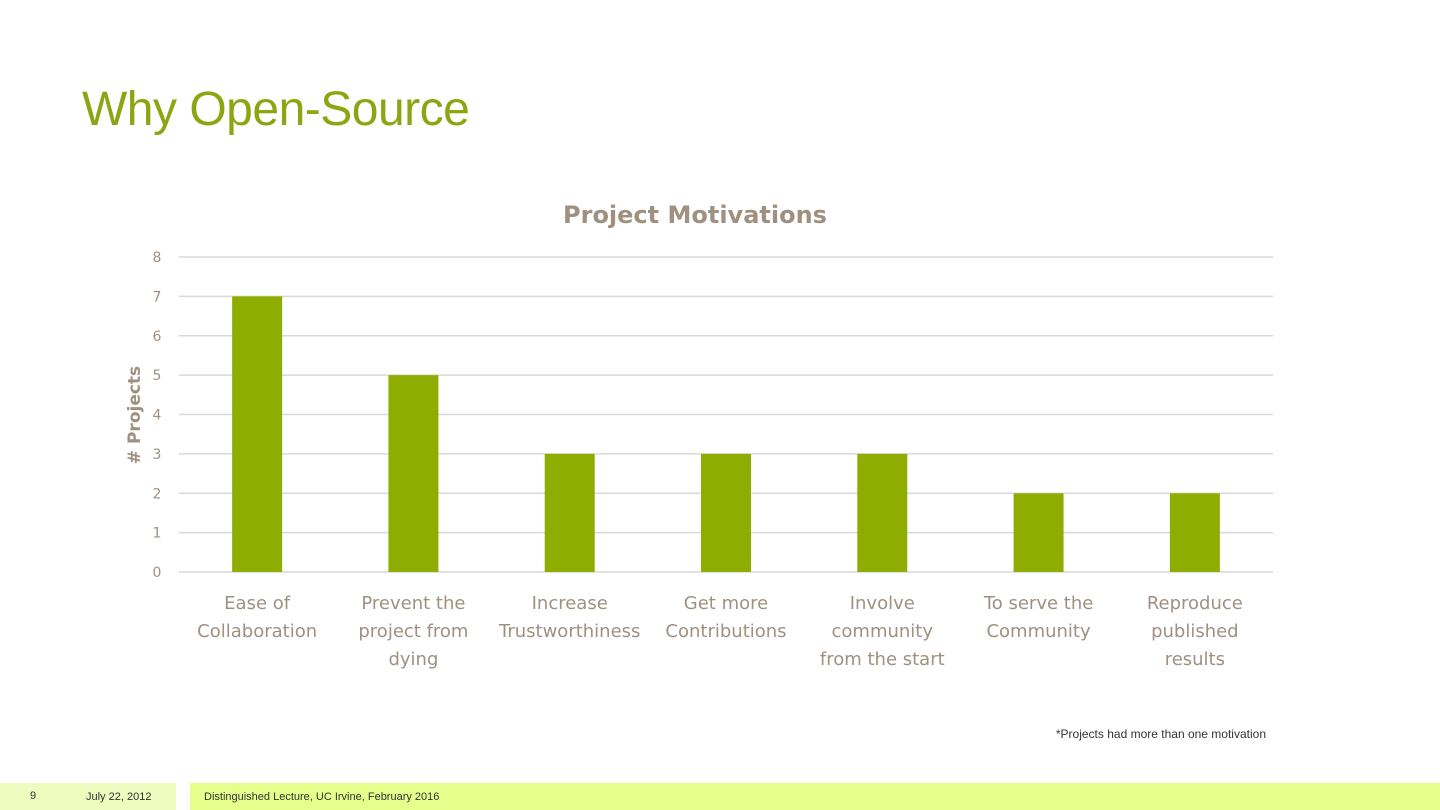  What do you see at coordinates (1038, 603) in the screenshot?
I see `category-label-line: To serve the` at bounding box center [1038, 603].